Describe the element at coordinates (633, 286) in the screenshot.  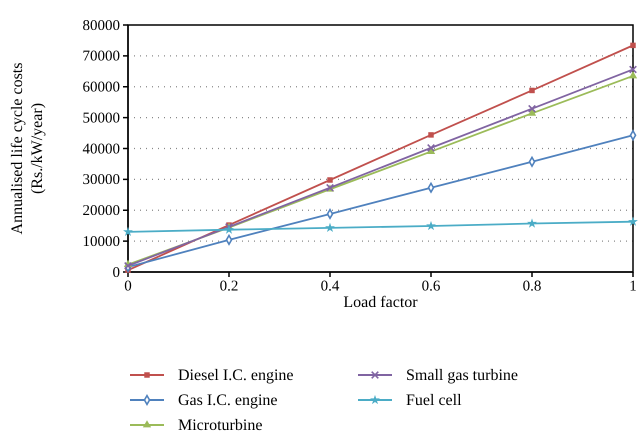
I see `x-tick-label: 1` at that location.